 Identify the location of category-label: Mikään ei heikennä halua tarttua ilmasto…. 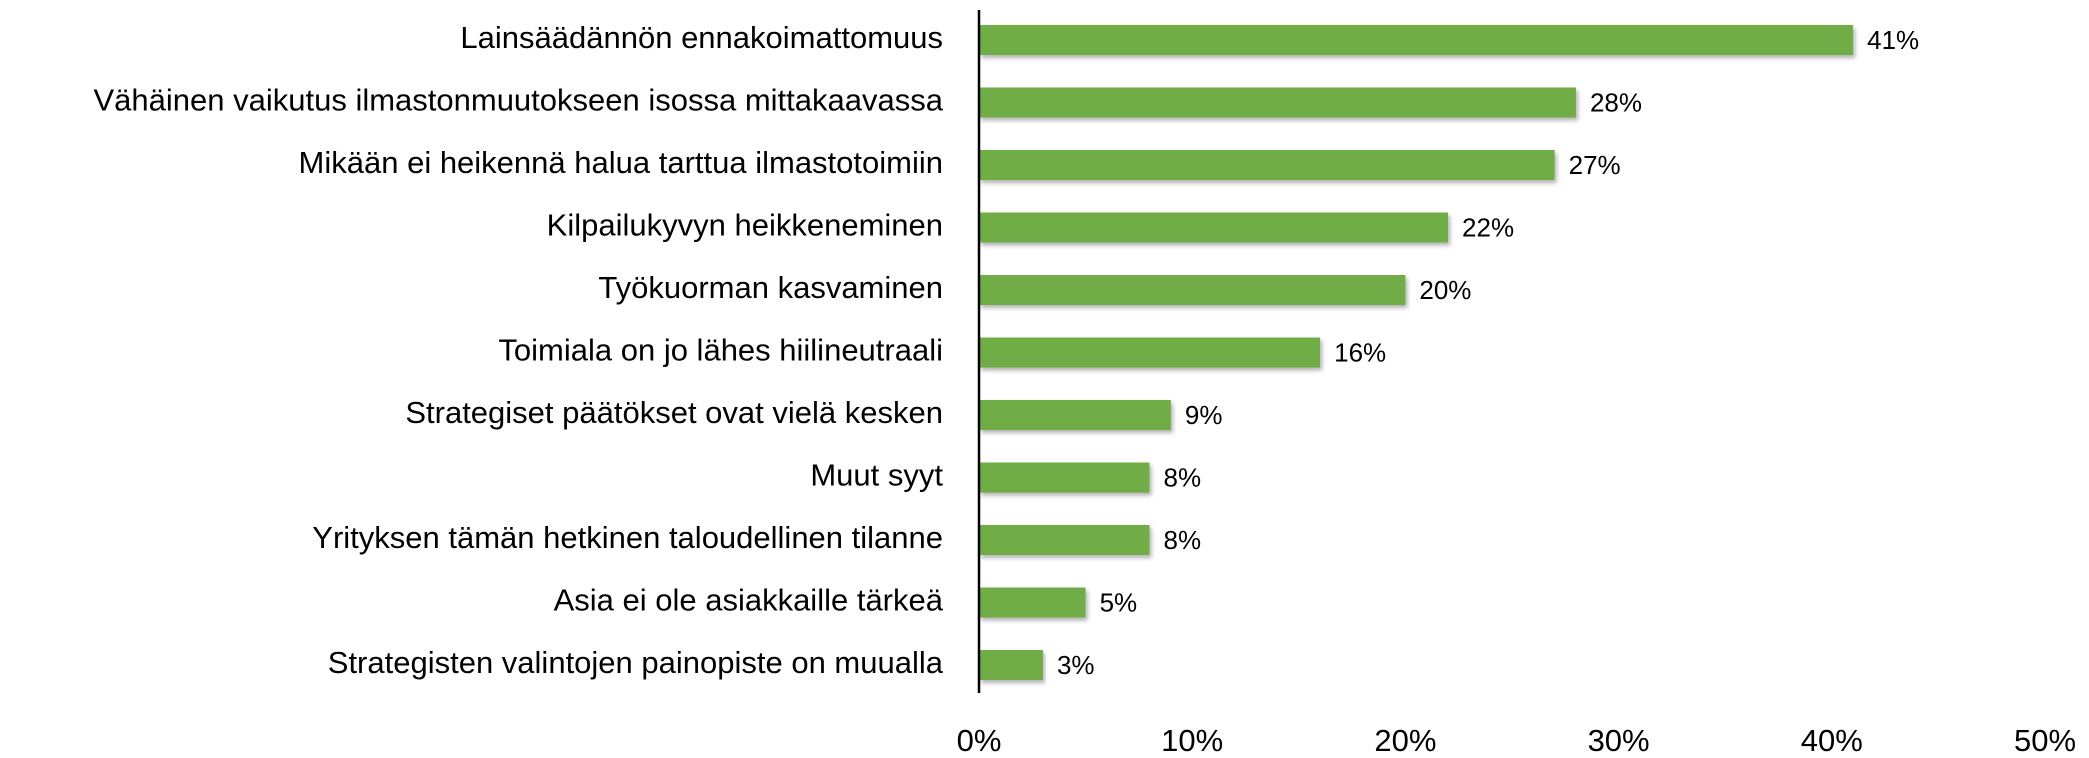
(621, 162).